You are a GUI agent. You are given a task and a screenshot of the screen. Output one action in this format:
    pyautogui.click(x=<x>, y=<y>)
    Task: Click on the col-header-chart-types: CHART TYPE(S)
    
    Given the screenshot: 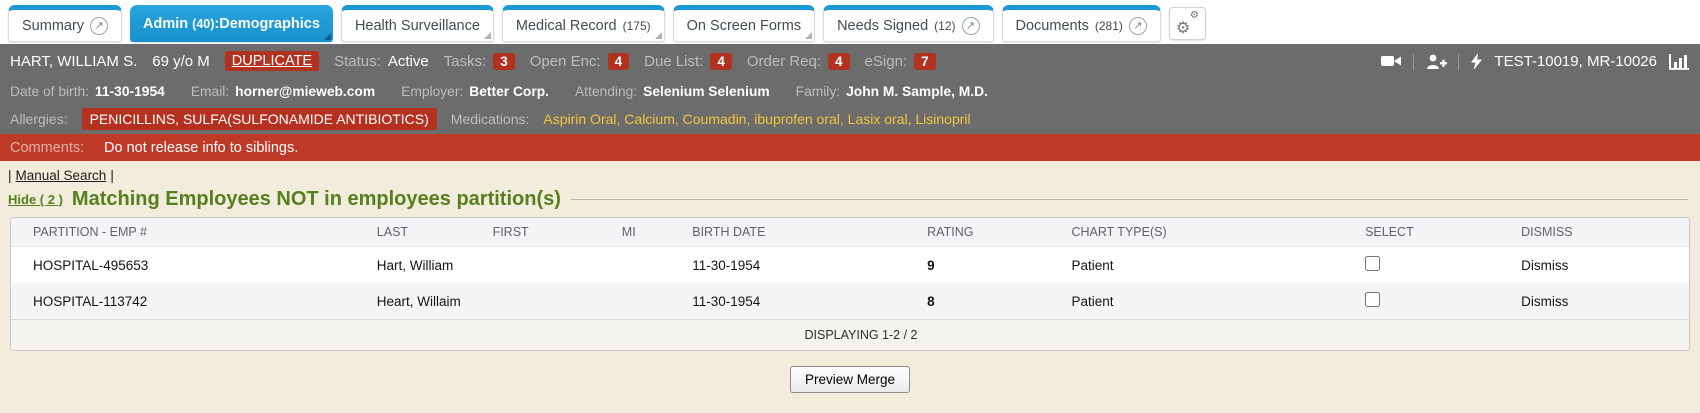 What is the action you would take?
    pyautogui.click(x=1218, y=232)
    